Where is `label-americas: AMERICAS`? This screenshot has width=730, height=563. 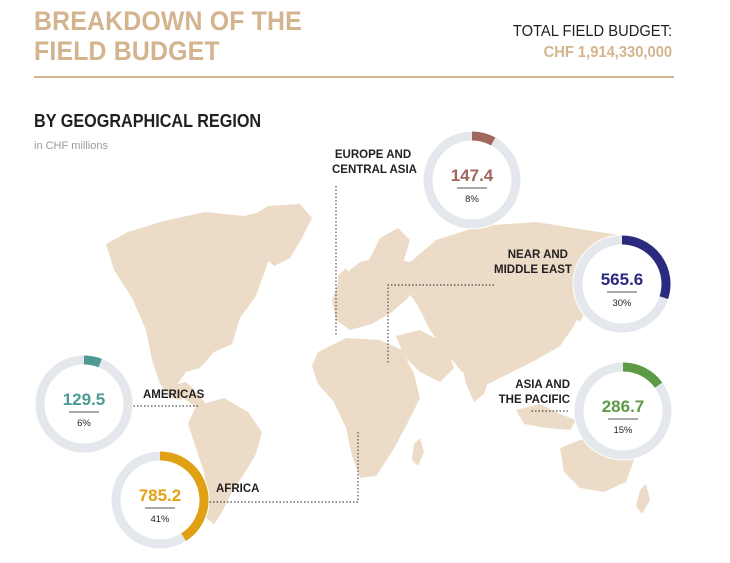
label-americas: AMERICAS is located at coordinates (174, 395).